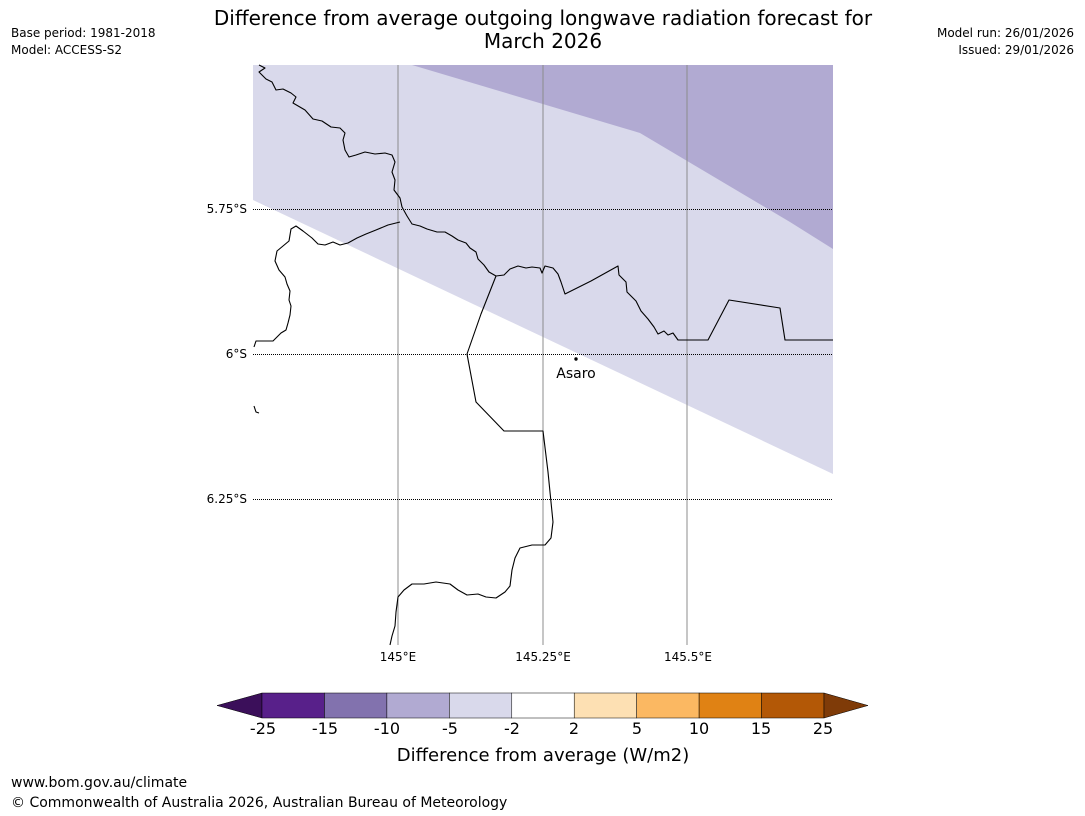  Describe the element at coordinates (83, 33) in the screenshot. I see `base-period: Base period: 1981-2018` at that location.